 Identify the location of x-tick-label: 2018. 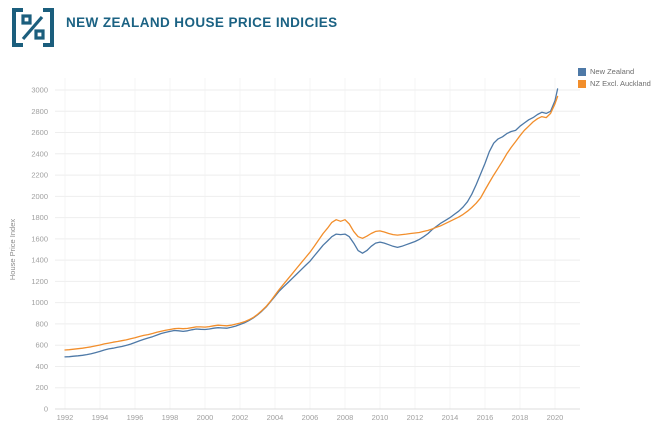
(520, 417).